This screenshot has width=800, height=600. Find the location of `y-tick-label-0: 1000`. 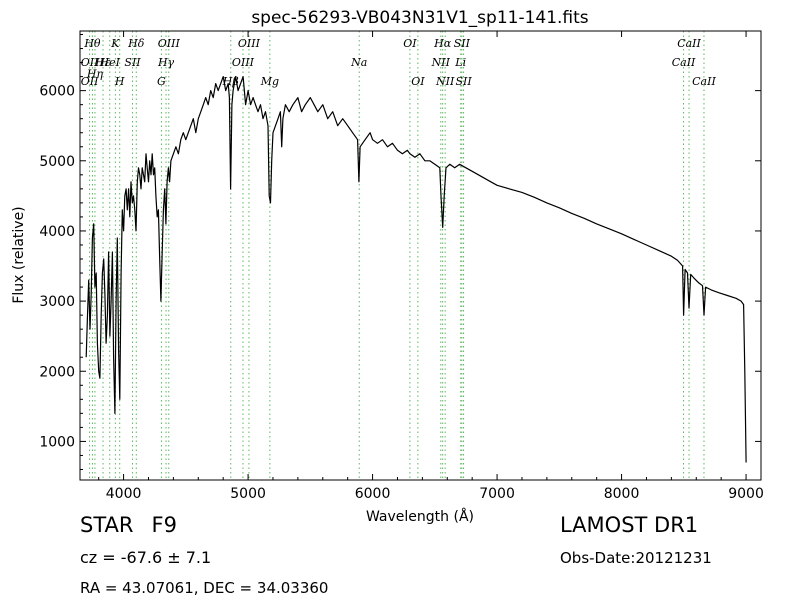

y-tick-label-0: 1000 is located at coordinates (57, 442).